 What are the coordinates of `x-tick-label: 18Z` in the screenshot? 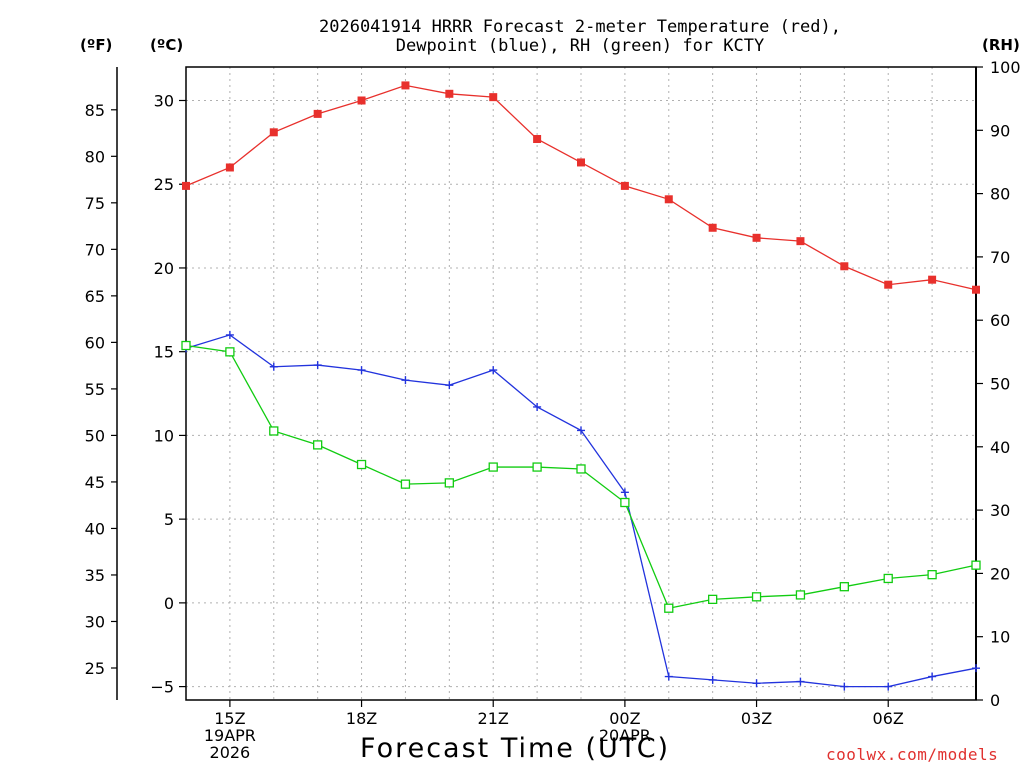 It's located at (361, 718).